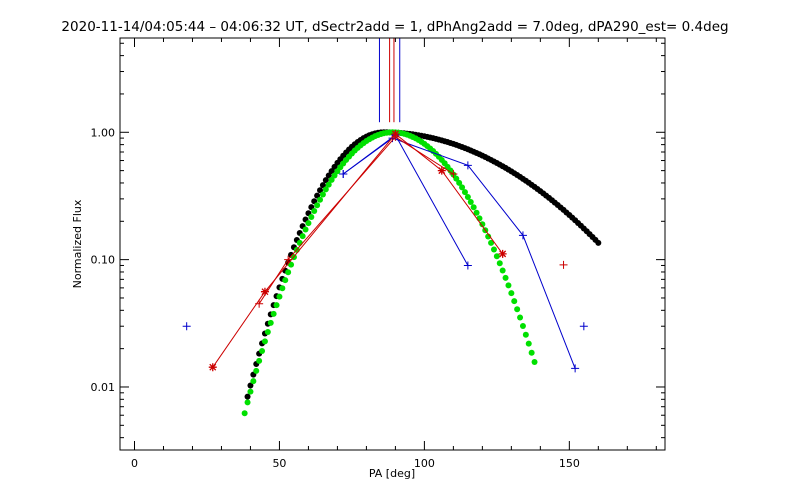  What do you see at coordinates (77, 243) in the screenshot?
I see `y-axis-label: Normalized Flux` at bounding box center [77, 243].